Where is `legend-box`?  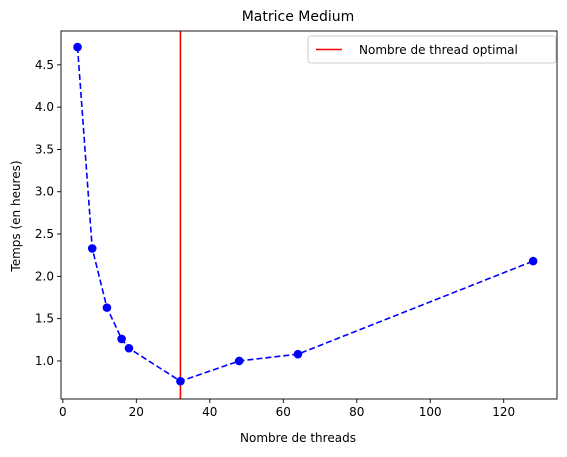 legend-box is located at coordinates (432, 49).